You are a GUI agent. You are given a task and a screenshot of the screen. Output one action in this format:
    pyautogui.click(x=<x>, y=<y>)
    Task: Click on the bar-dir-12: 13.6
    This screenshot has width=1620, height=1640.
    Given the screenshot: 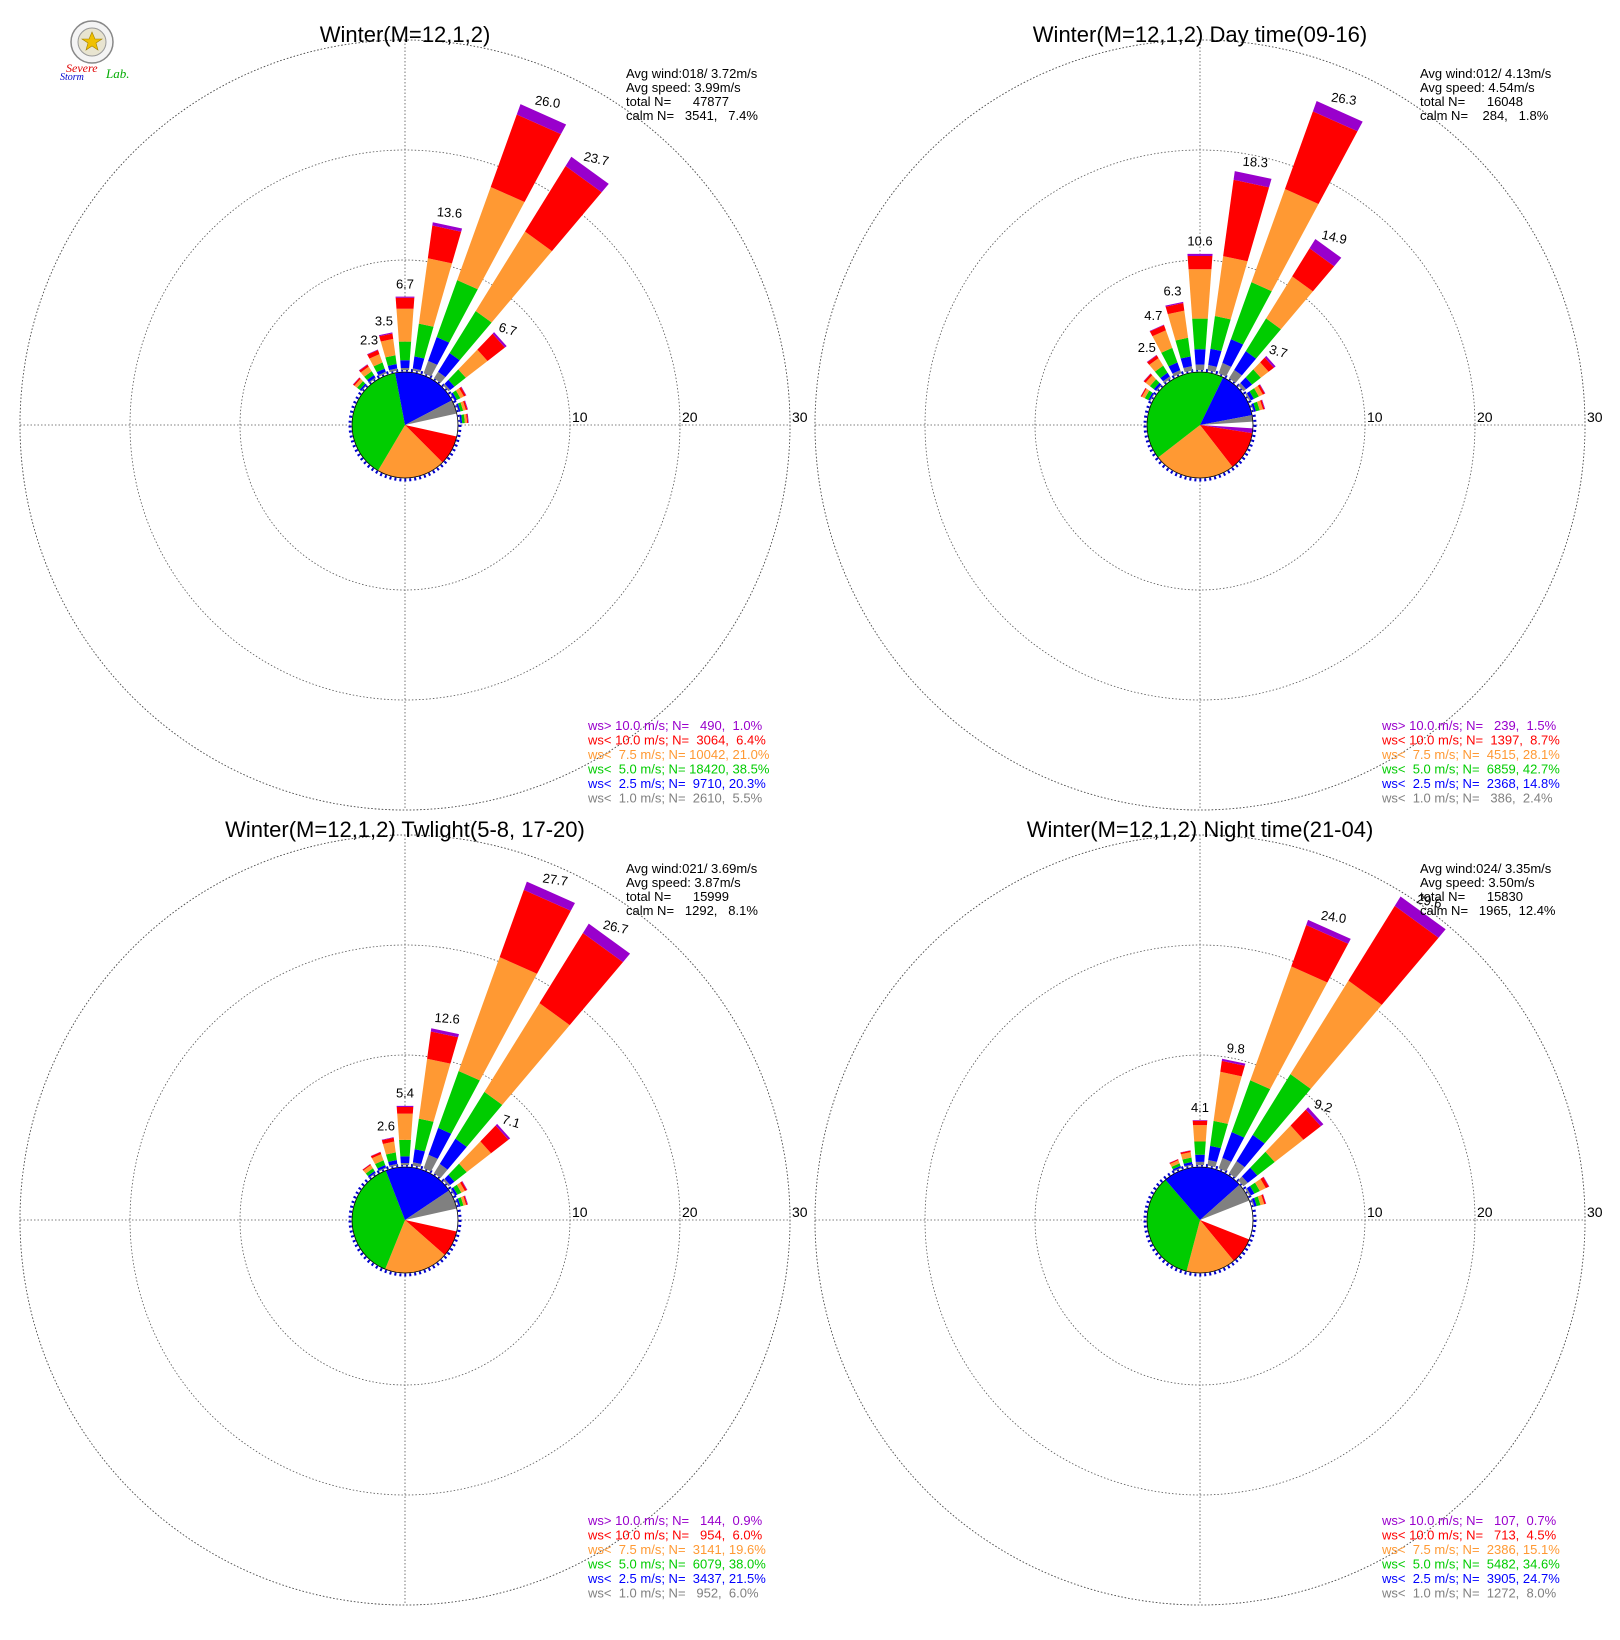 What is the action you would take?
    pyautogui.click(x=437, y=288)
    